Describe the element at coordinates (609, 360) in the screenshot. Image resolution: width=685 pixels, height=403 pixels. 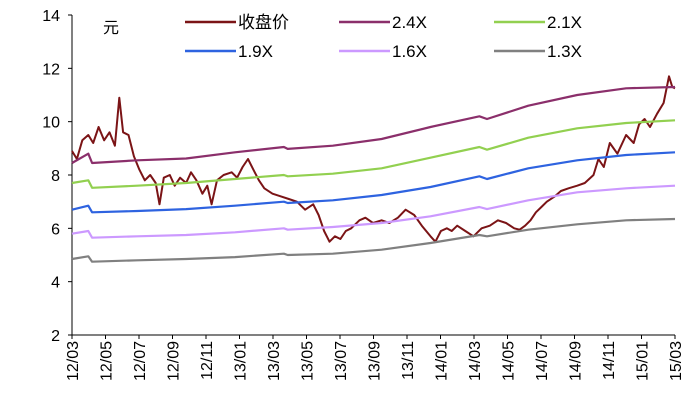
I see `x-tick-label: 14/11` at that location.